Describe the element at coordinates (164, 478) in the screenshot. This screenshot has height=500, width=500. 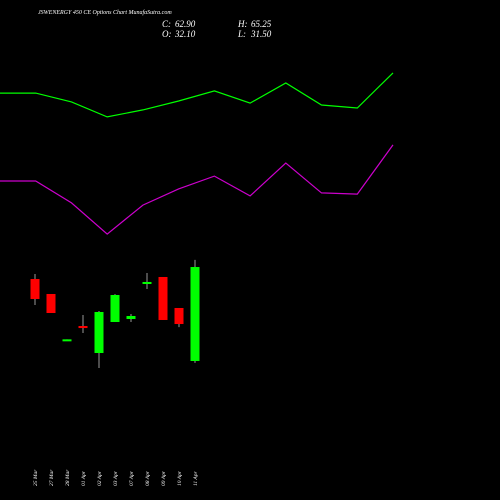
I see `date-label: 09 Apr` at that location.